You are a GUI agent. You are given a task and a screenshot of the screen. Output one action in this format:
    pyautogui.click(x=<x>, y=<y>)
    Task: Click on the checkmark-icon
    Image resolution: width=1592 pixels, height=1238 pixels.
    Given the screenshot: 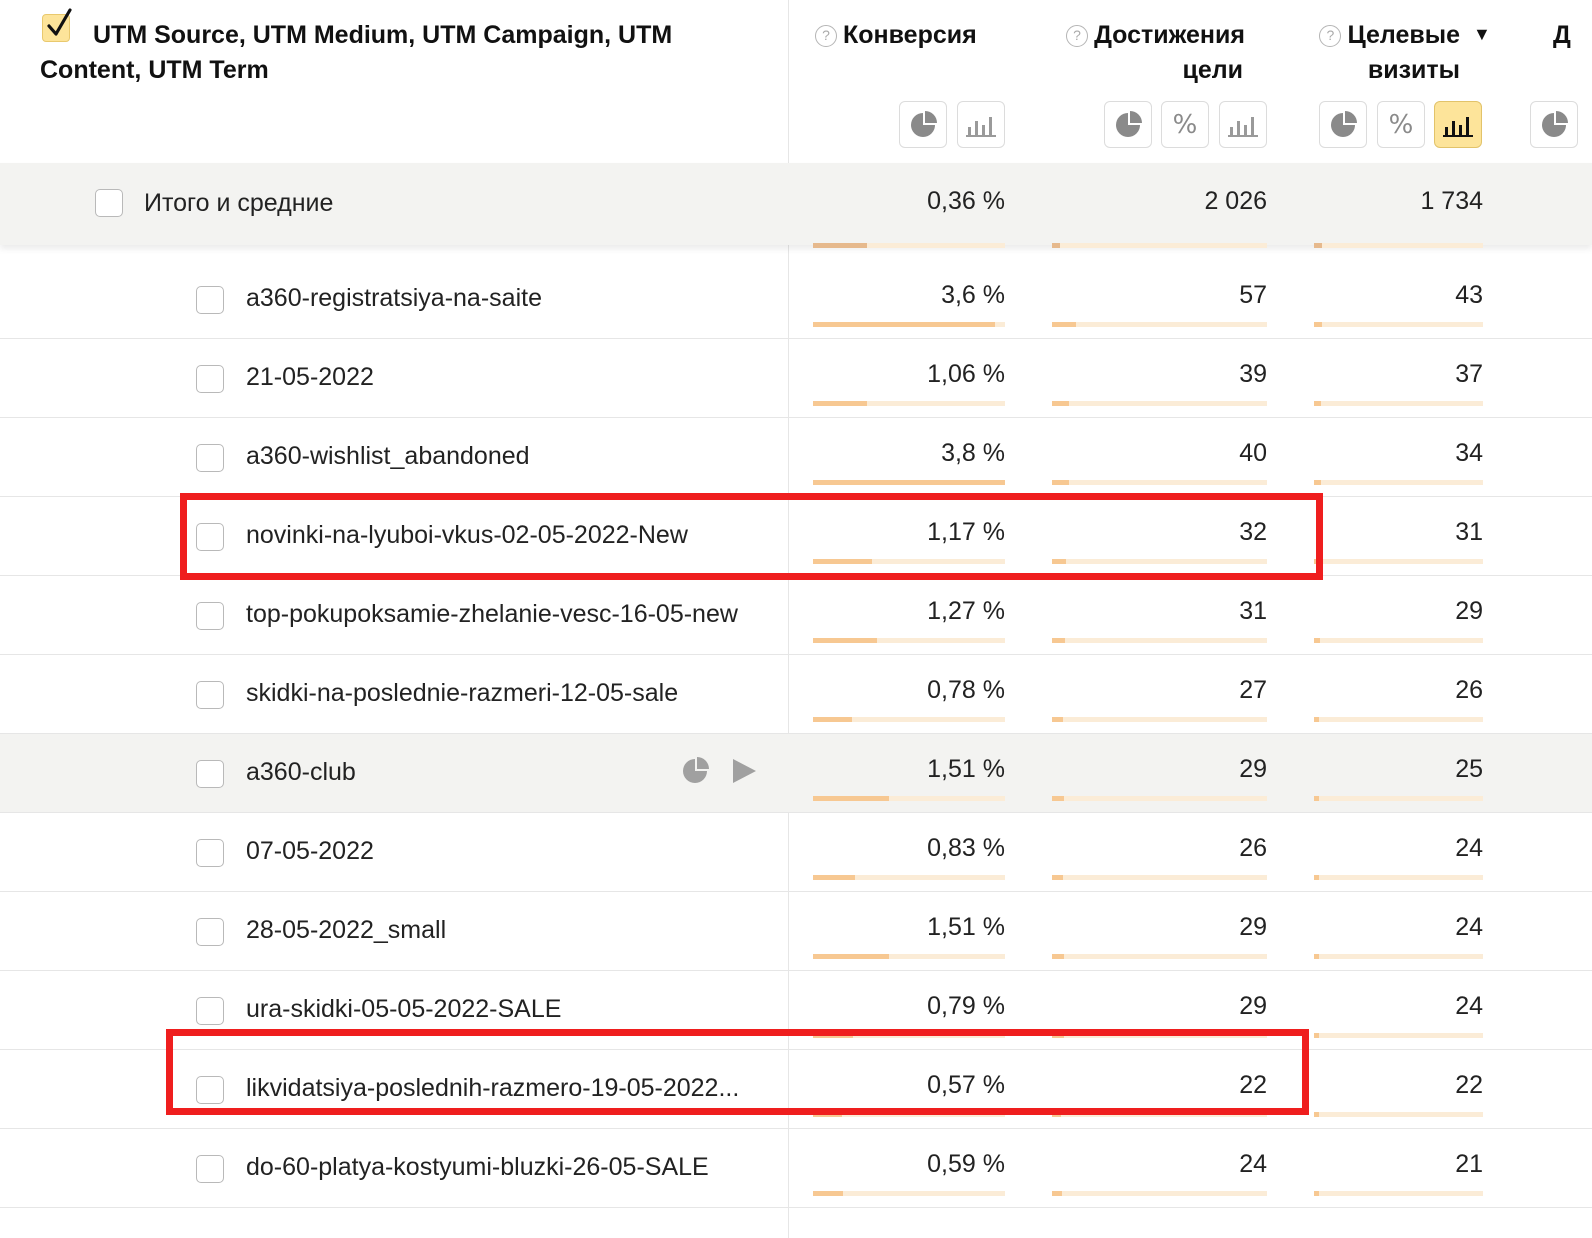 What is the action you would take?
    pyautogui.click(x=59, y=22)
    